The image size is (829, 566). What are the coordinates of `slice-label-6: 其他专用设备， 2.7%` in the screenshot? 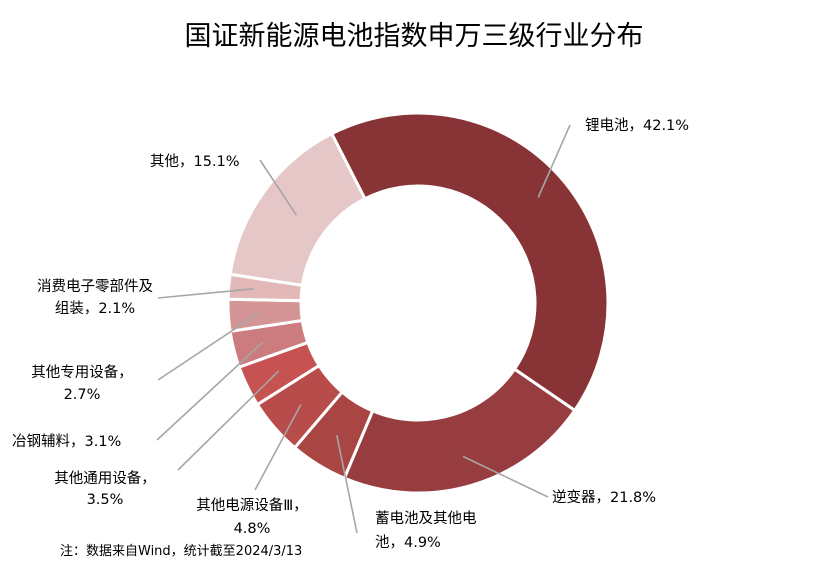 It's located at (82, 383).